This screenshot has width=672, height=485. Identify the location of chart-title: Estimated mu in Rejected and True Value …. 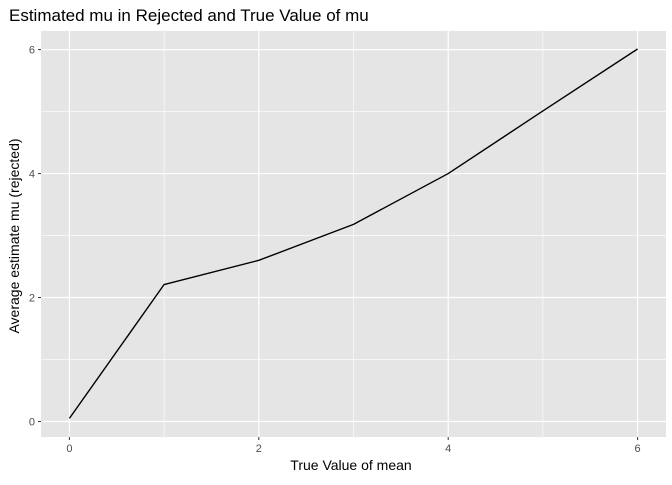
(189, 15).